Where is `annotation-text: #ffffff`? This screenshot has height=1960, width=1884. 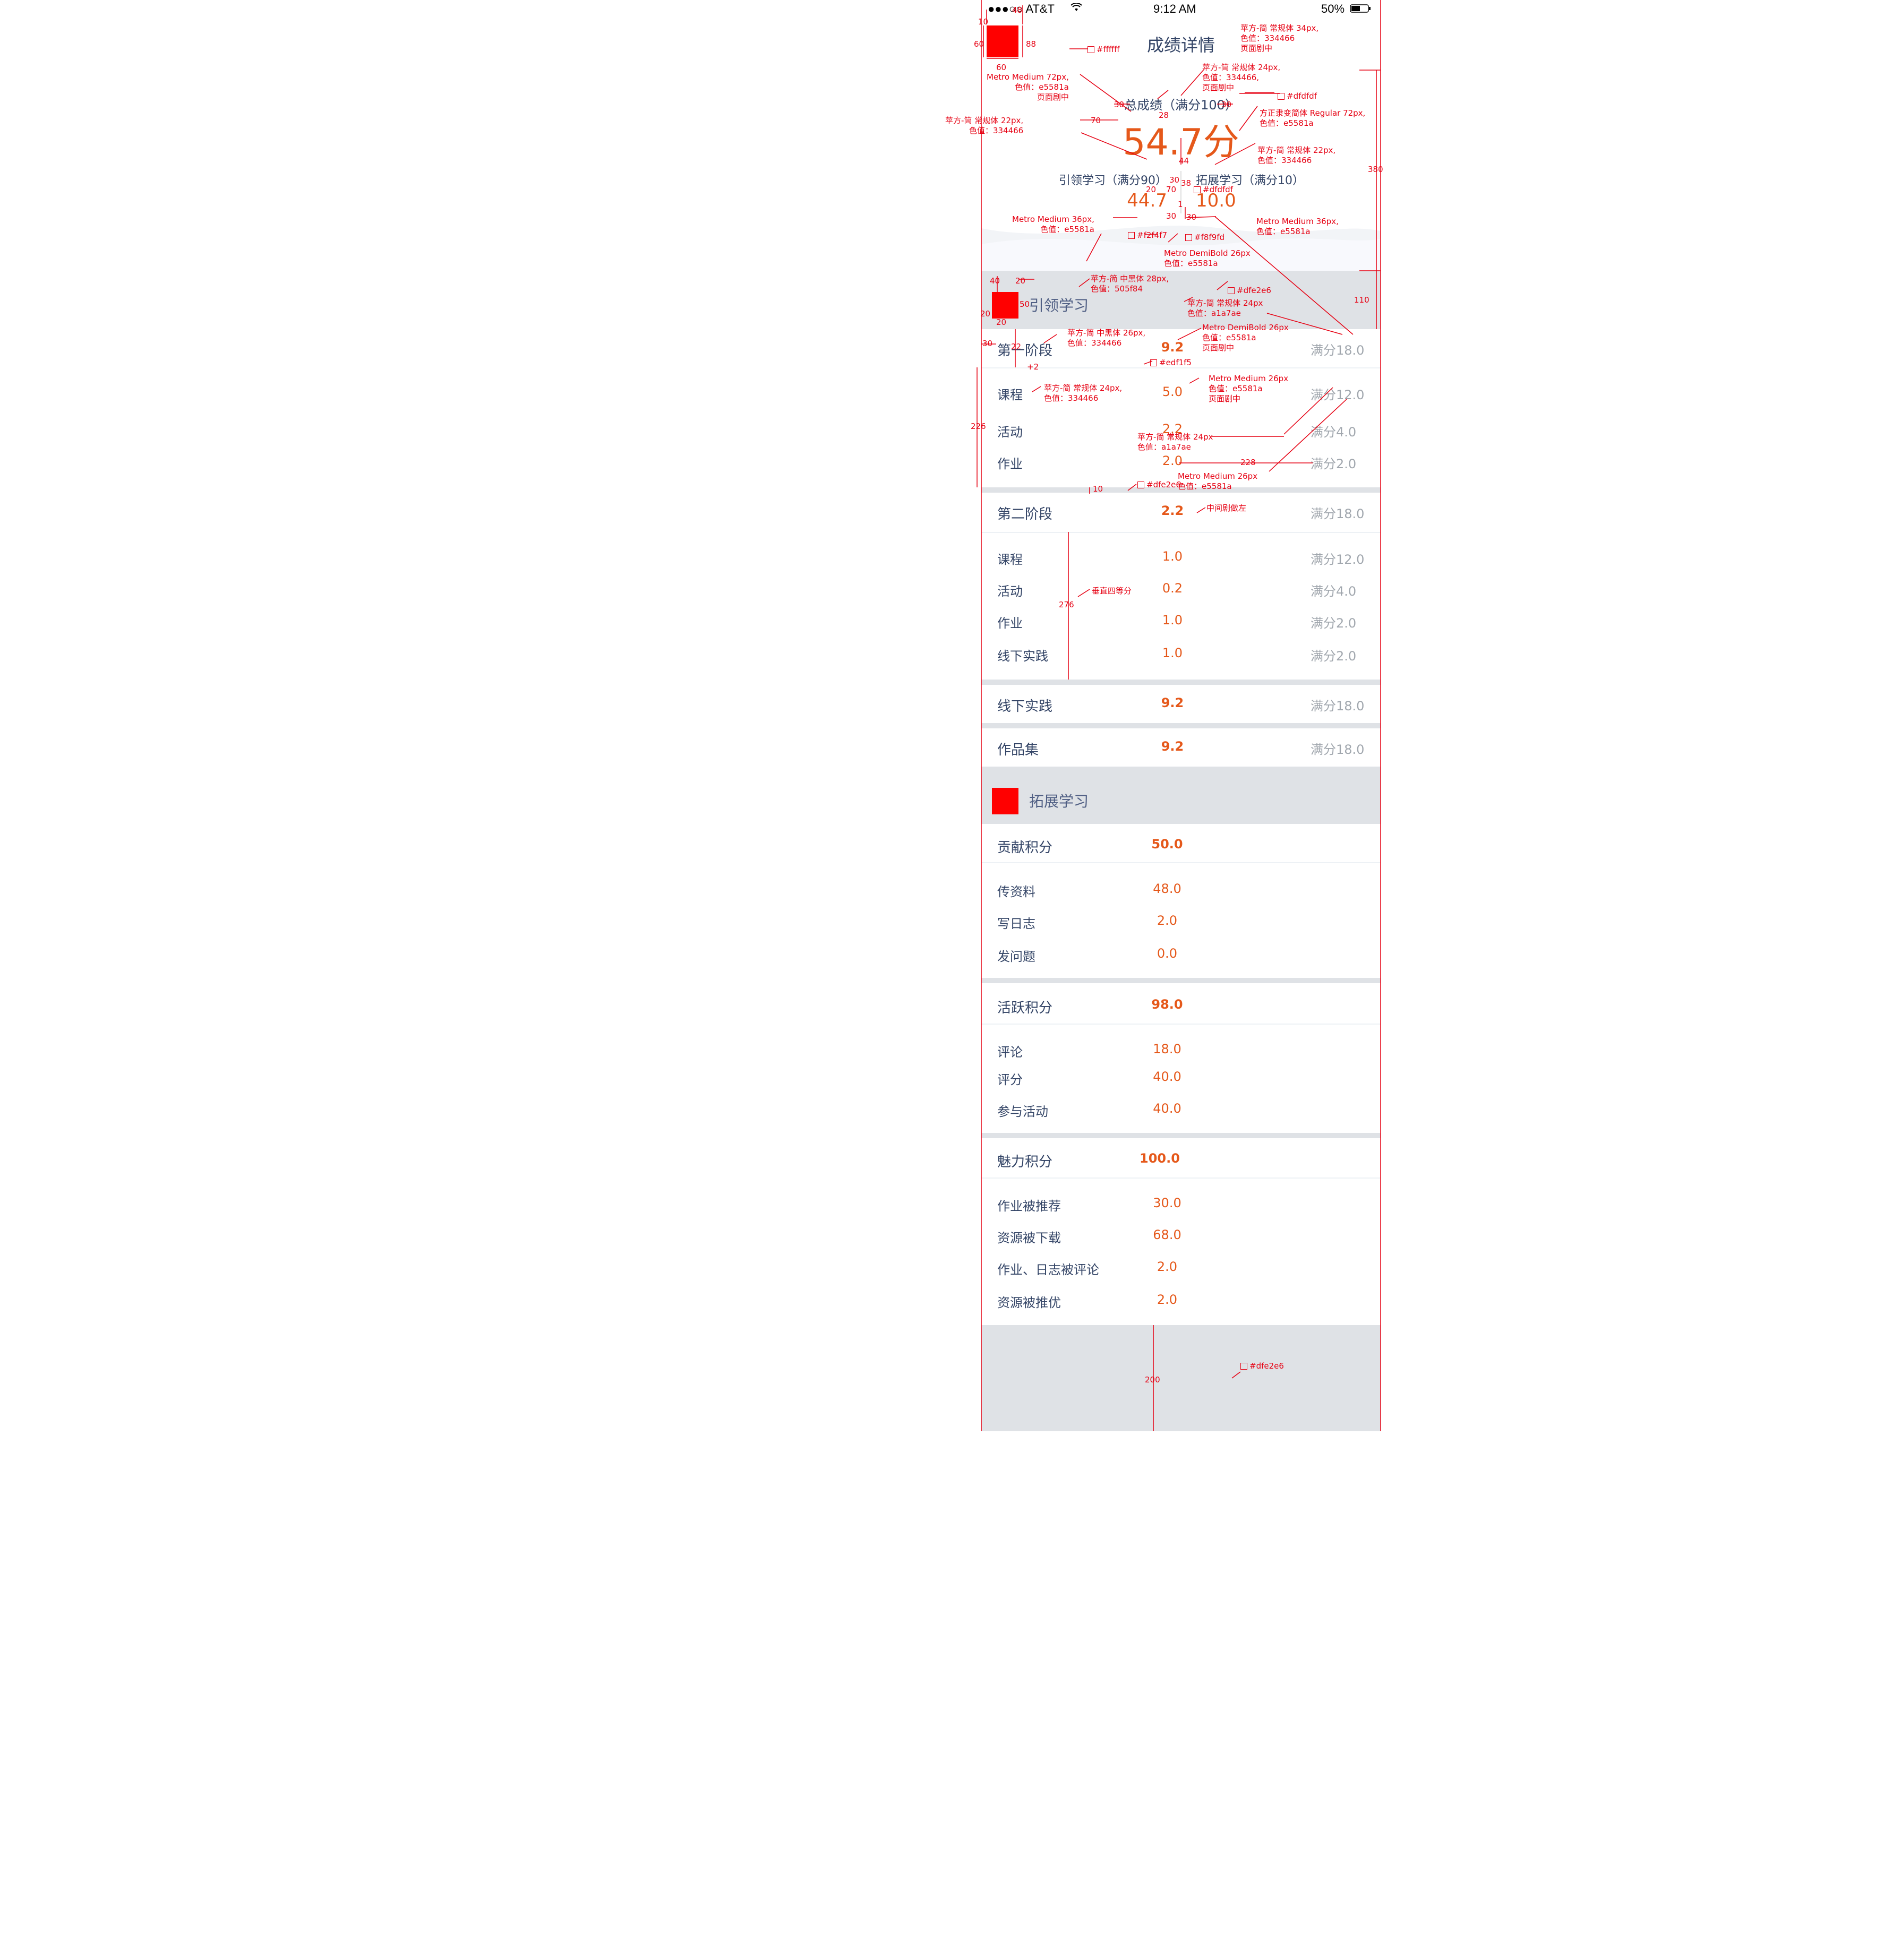
annotation-text: #ffffff is located at coordinates (1109, 49).